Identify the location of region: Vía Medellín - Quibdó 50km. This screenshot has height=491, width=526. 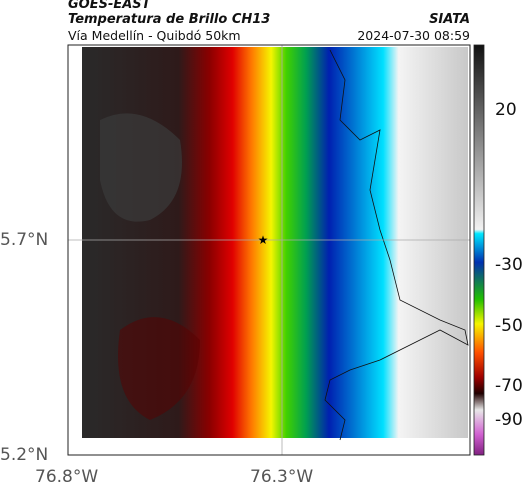
(154, 35).